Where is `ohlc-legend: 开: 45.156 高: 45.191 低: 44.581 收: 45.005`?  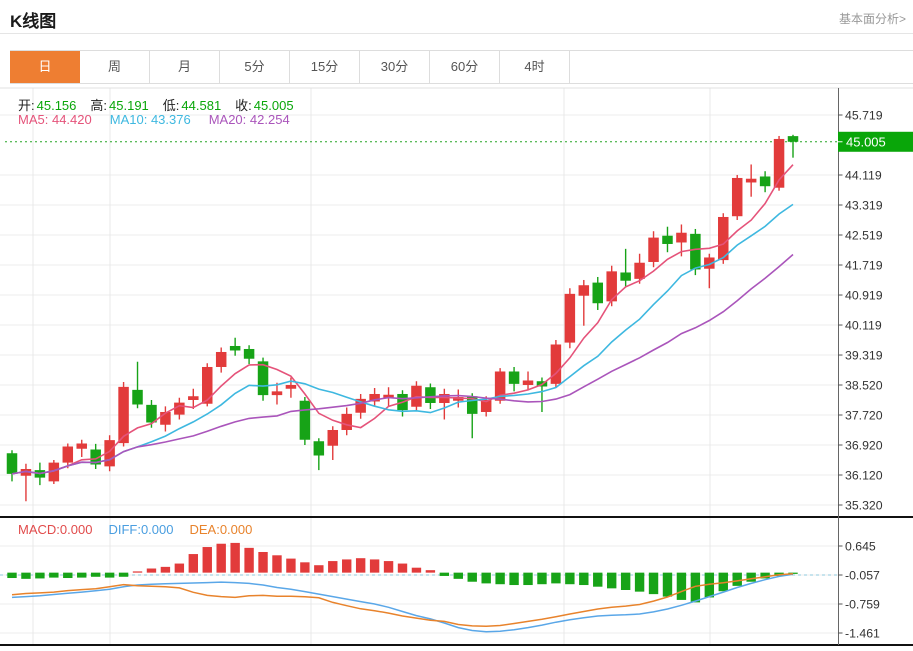 ohlc-legend: 开: 45.156 高: 45.191 低: 44.581 收: 45.005 is located at coordinates (156, 104).